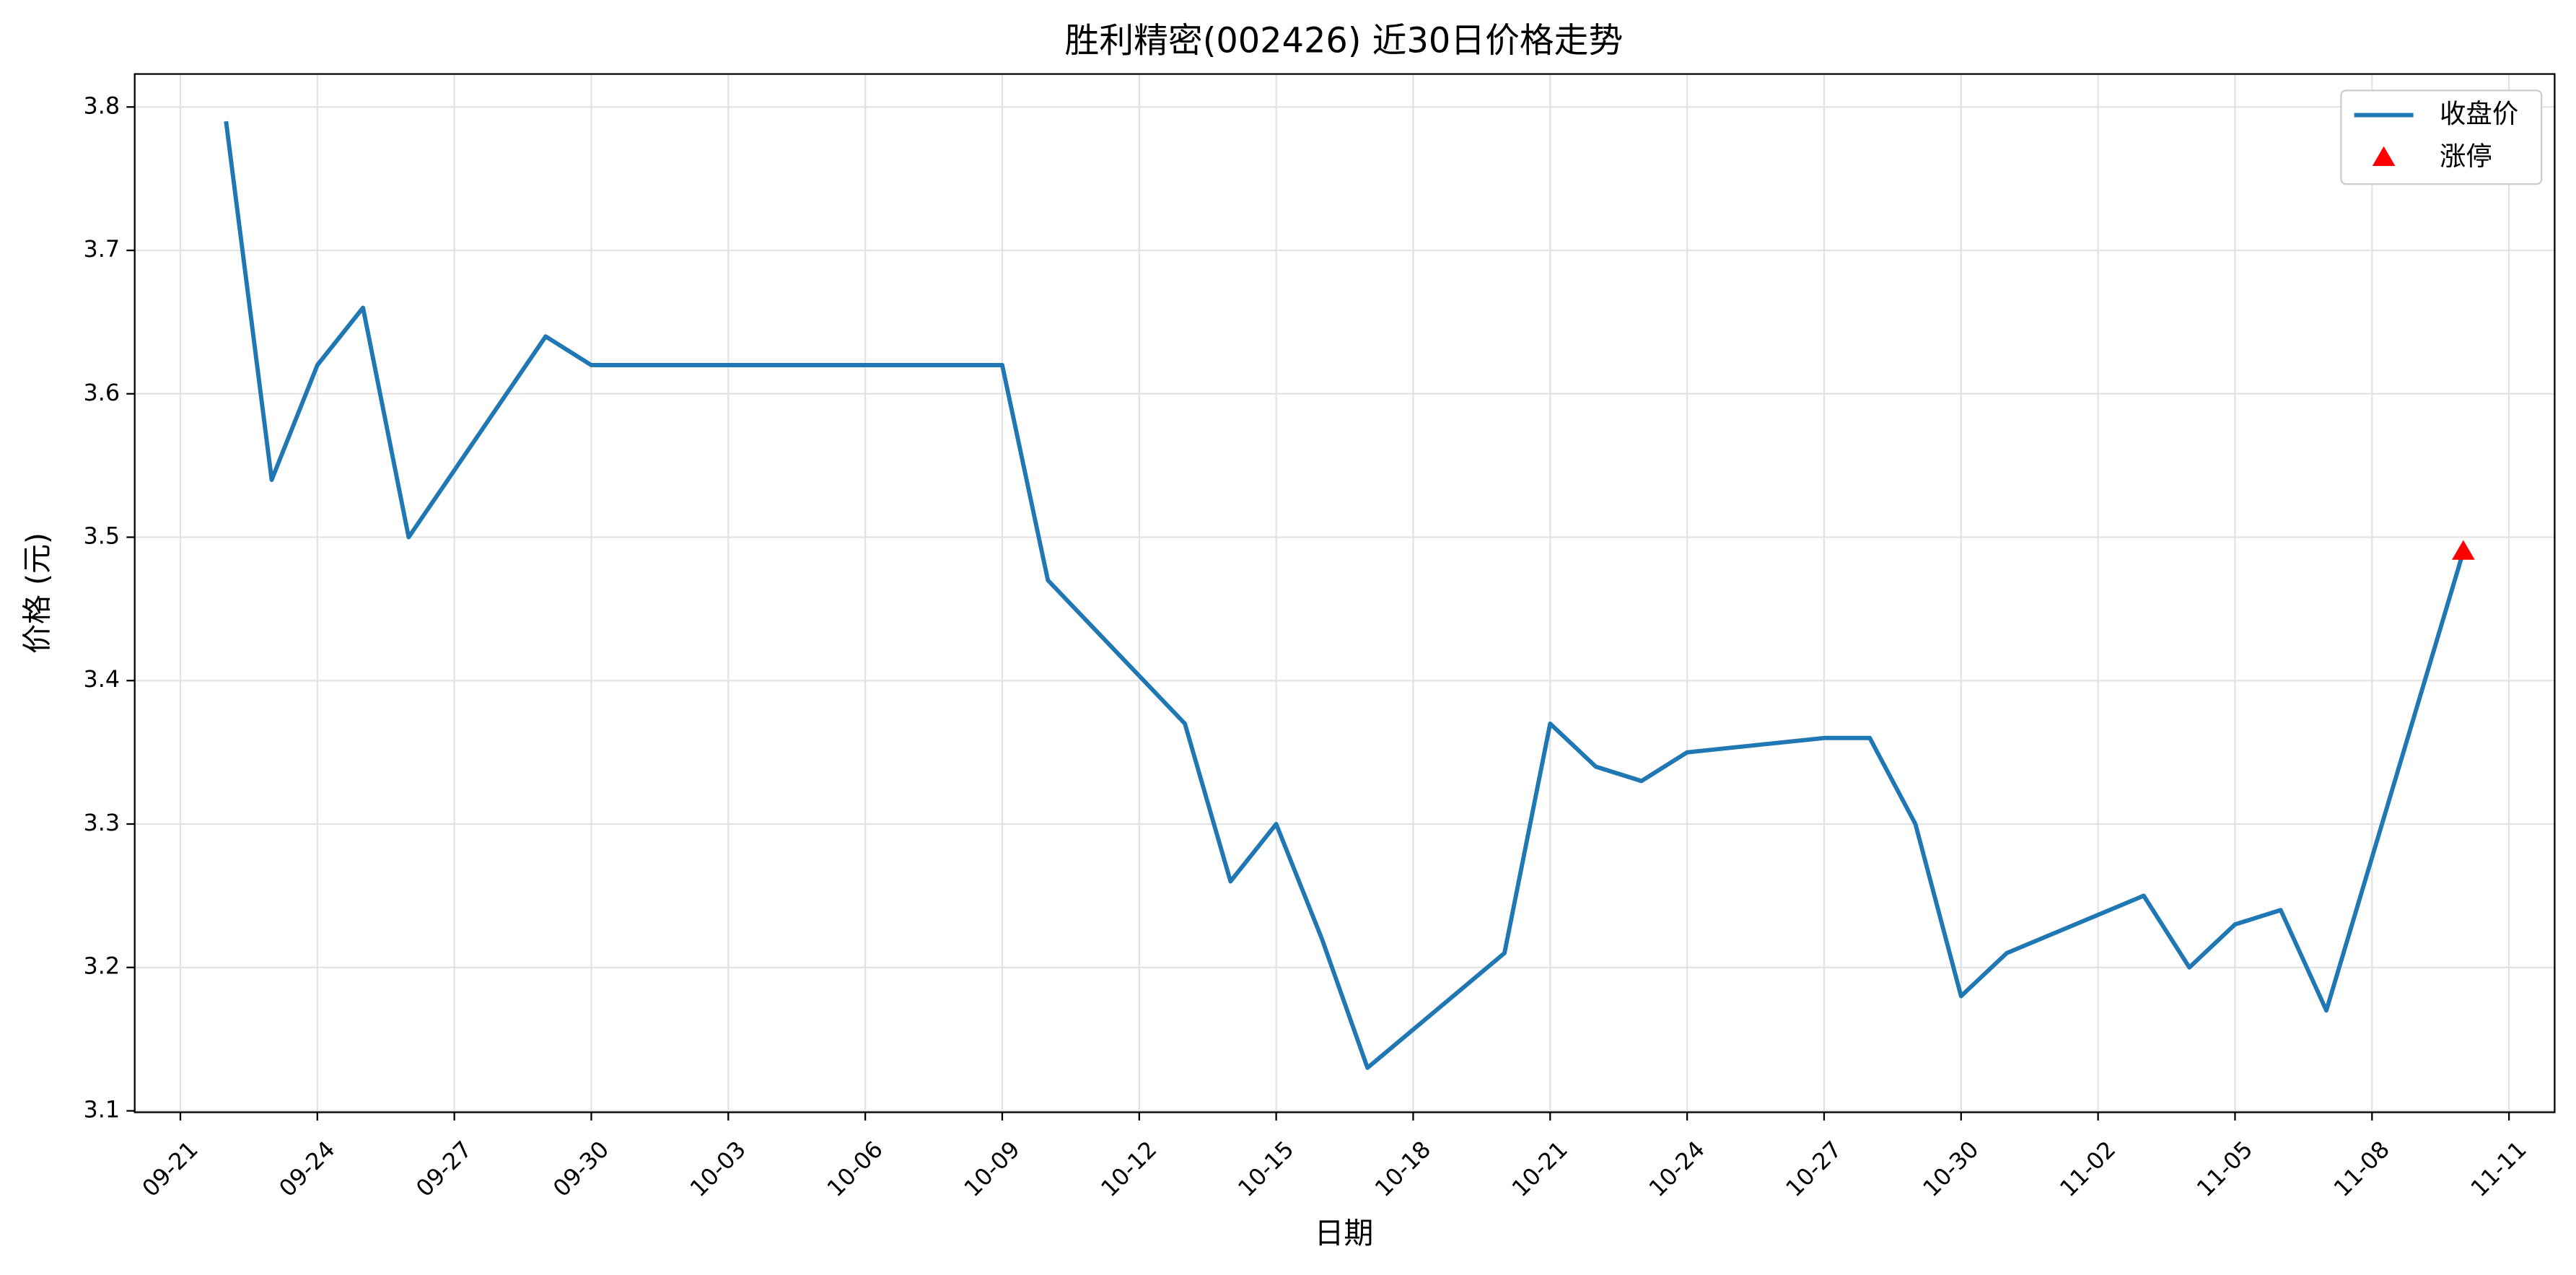 Image resolution: width=2576 pixels, height=1275 pixels. I want to click on legend-label: 涨停, so click(2466, 157).